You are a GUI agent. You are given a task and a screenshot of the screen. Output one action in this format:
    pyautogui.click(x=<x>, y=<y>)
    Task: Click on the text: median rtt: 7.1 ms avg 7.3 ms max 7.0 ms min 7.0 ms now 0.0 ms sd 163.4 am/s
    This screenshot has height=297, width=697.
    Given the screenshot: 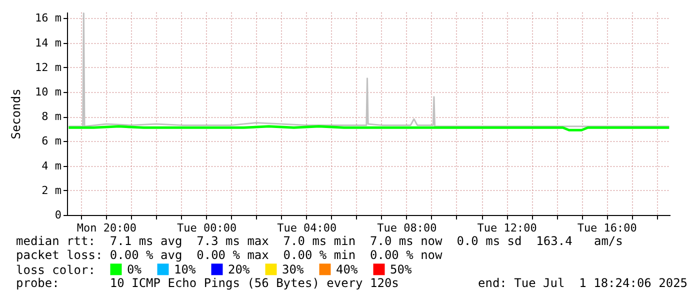 What is the action you would take?
    pyautogui.click(x=319, y=241)
    